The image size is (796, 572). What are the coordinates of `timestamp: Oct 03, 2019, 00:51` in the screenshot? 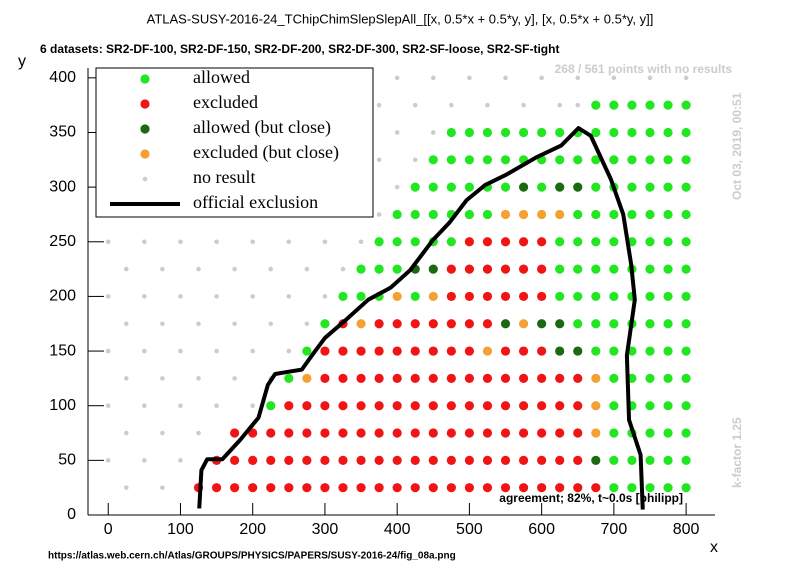 It's located at (737, 146).